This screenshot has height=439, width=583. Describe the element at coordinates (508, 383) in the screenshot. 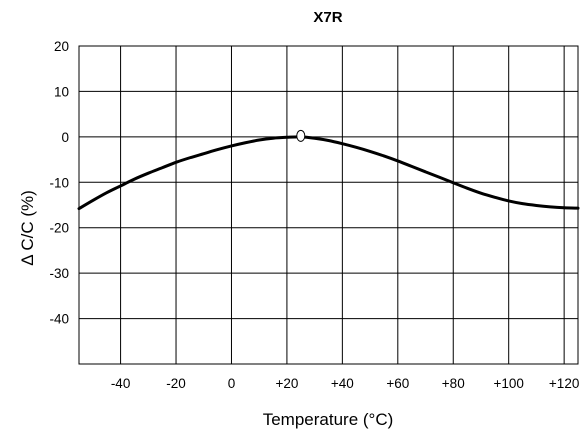

I see `x-tick-label: +100` at that location.